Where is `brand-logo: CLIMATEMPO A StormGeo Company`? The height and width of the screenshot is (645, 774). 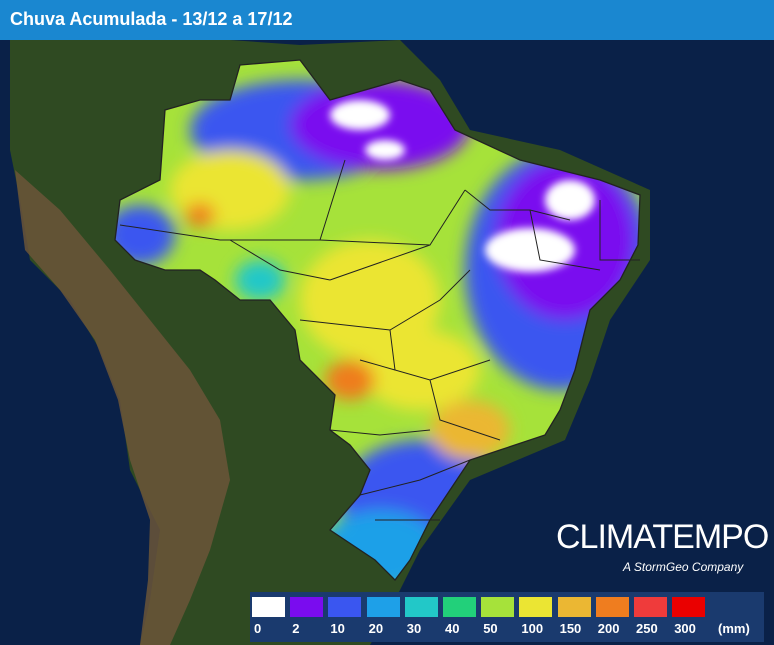
brand-logo: CLIMATEMPO A StormGeo Company is located at coordinates (662, 546).